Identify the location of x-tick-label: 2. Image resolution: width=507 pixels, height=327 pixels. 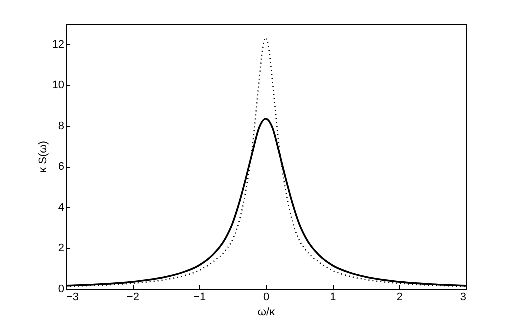
(399, 298).